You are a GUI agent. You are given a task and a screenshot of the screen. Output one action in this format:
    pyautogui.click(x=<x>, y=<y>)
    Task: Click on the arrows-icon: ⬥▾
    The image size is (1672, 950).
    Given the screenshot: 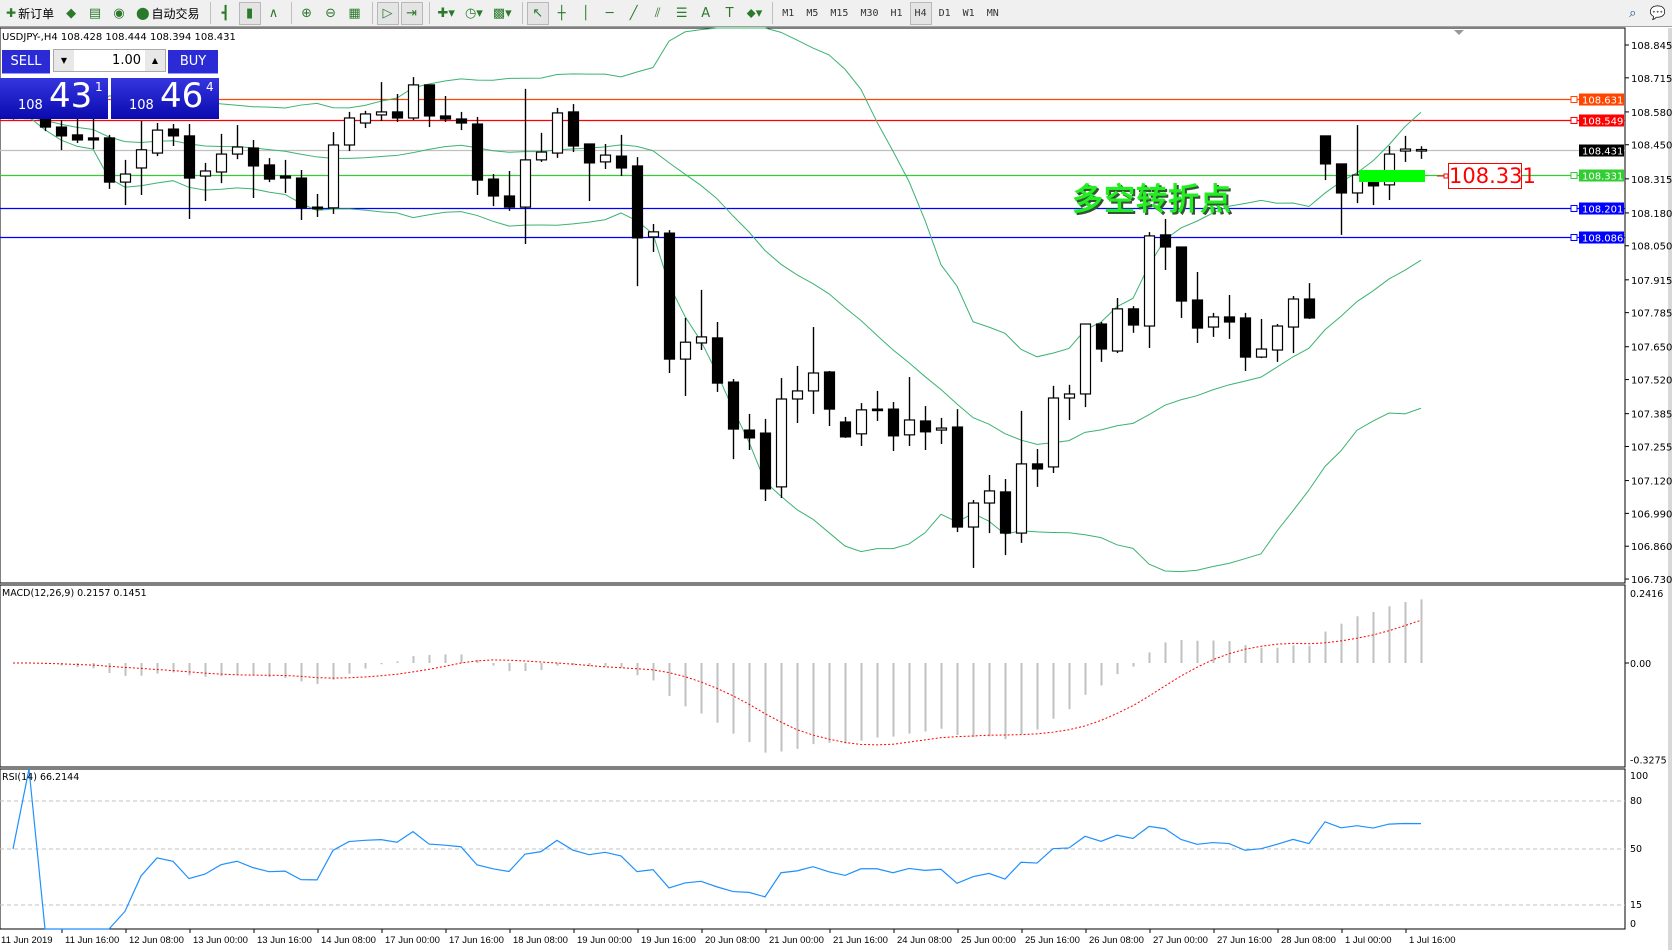 What is the action you would take?
    pyautogui.click(x=755, y=13)
    